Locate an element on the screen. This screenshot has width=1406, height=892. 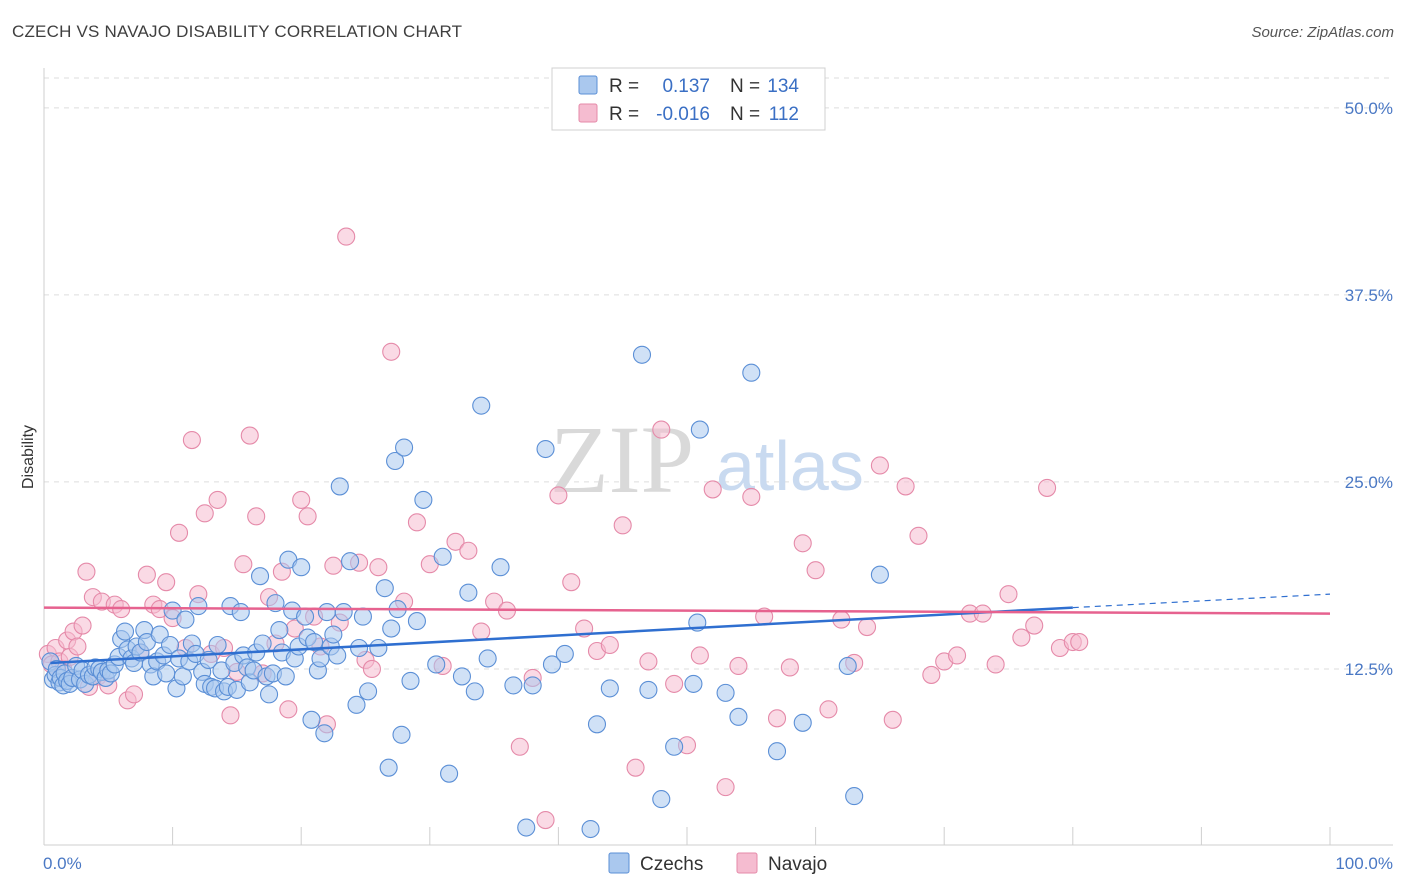
legend-r-value-czechs: 0.137 is located at coordinates (686, 86).